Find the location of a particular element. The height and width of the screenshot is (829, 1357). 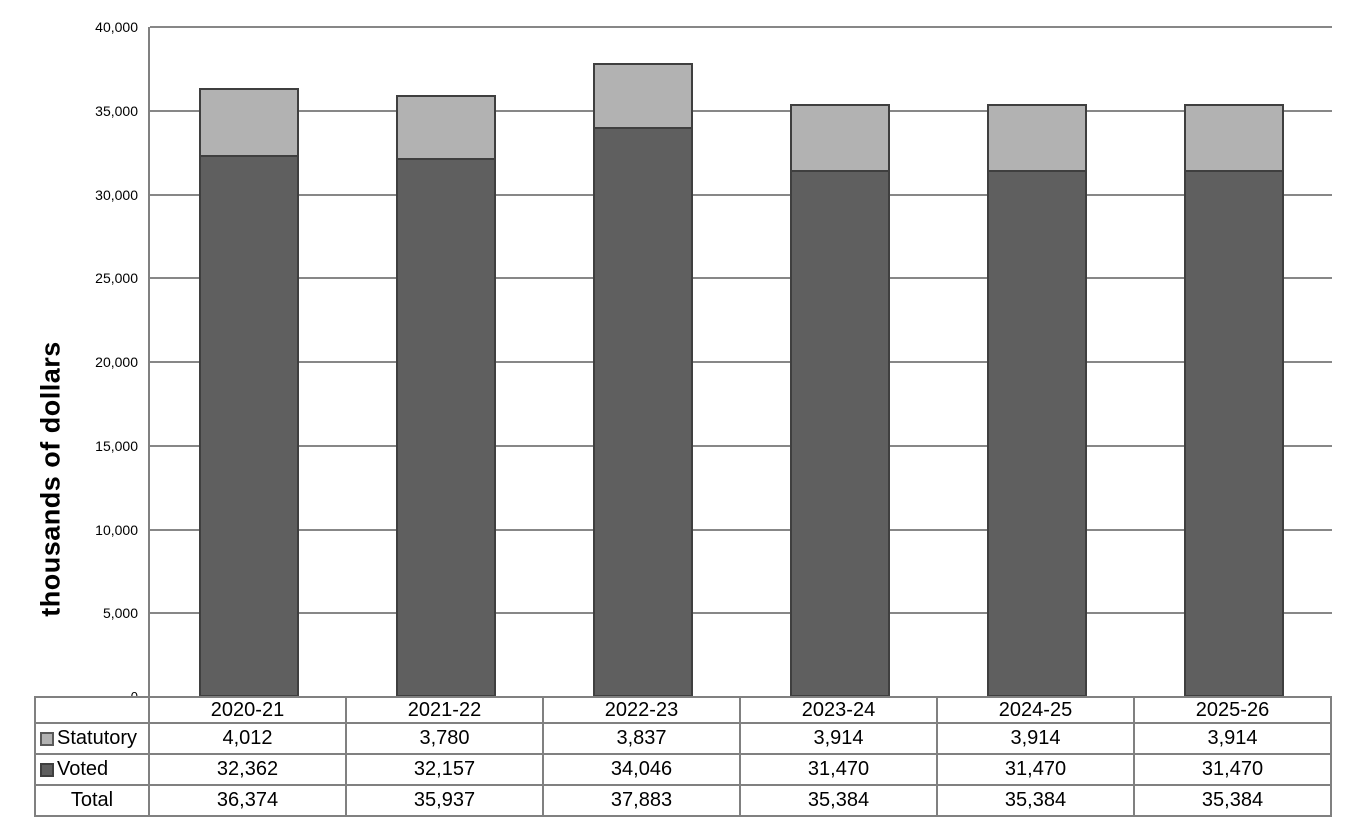

table-row-label-total: Total is located at coordinates (92, 800).